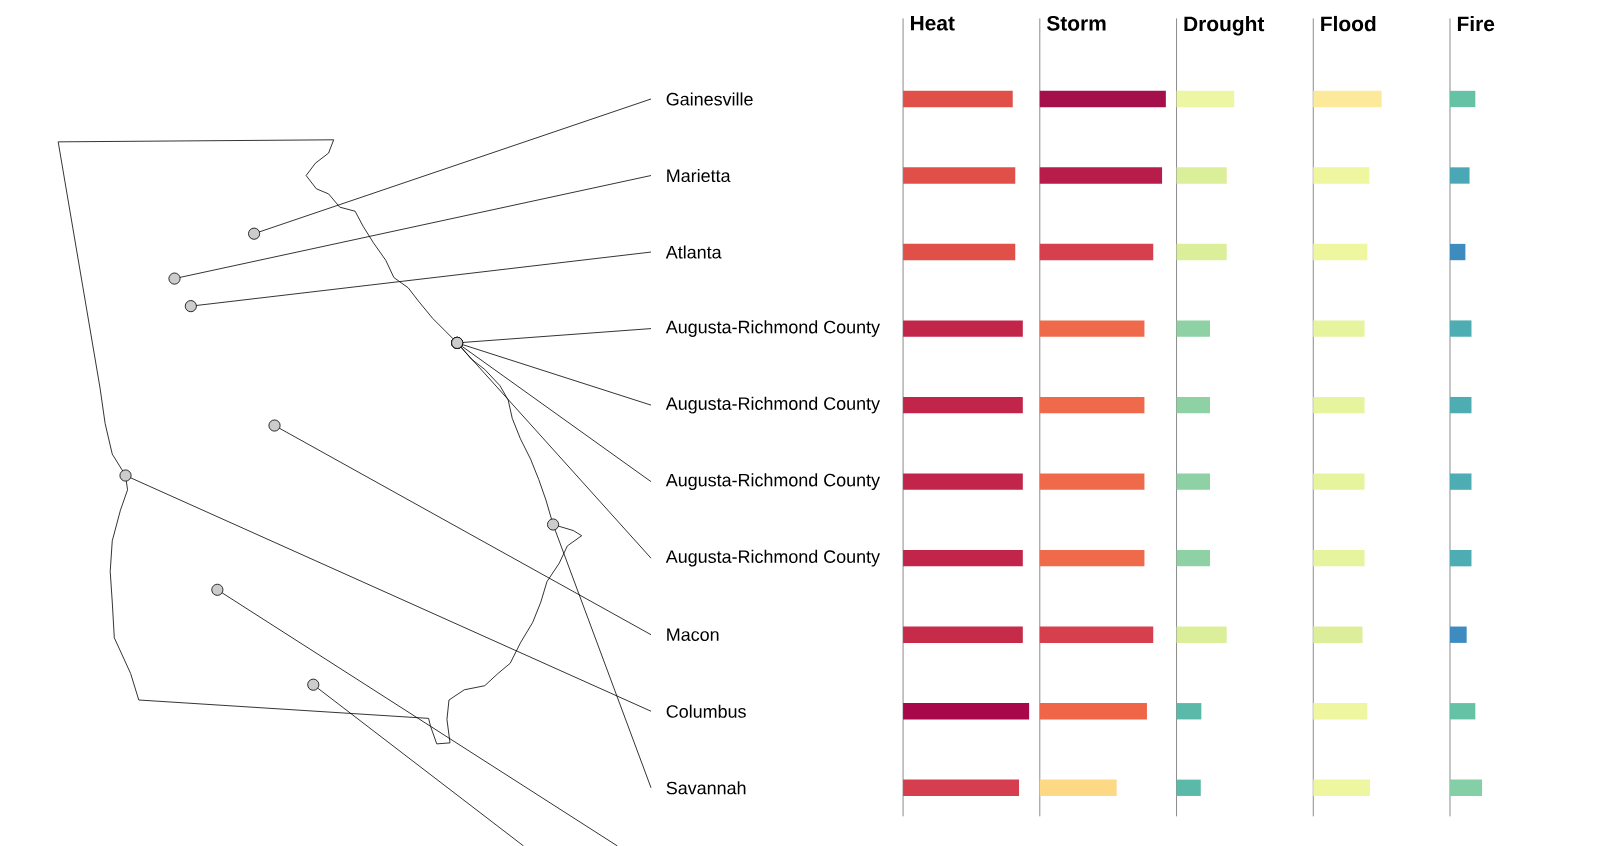 This screenshot has width=1600, height=846. What do you see at coordinates (699, 175) in the screenshot?
I see `y-tick-label: Marietta` at bounding box center [699, 175].